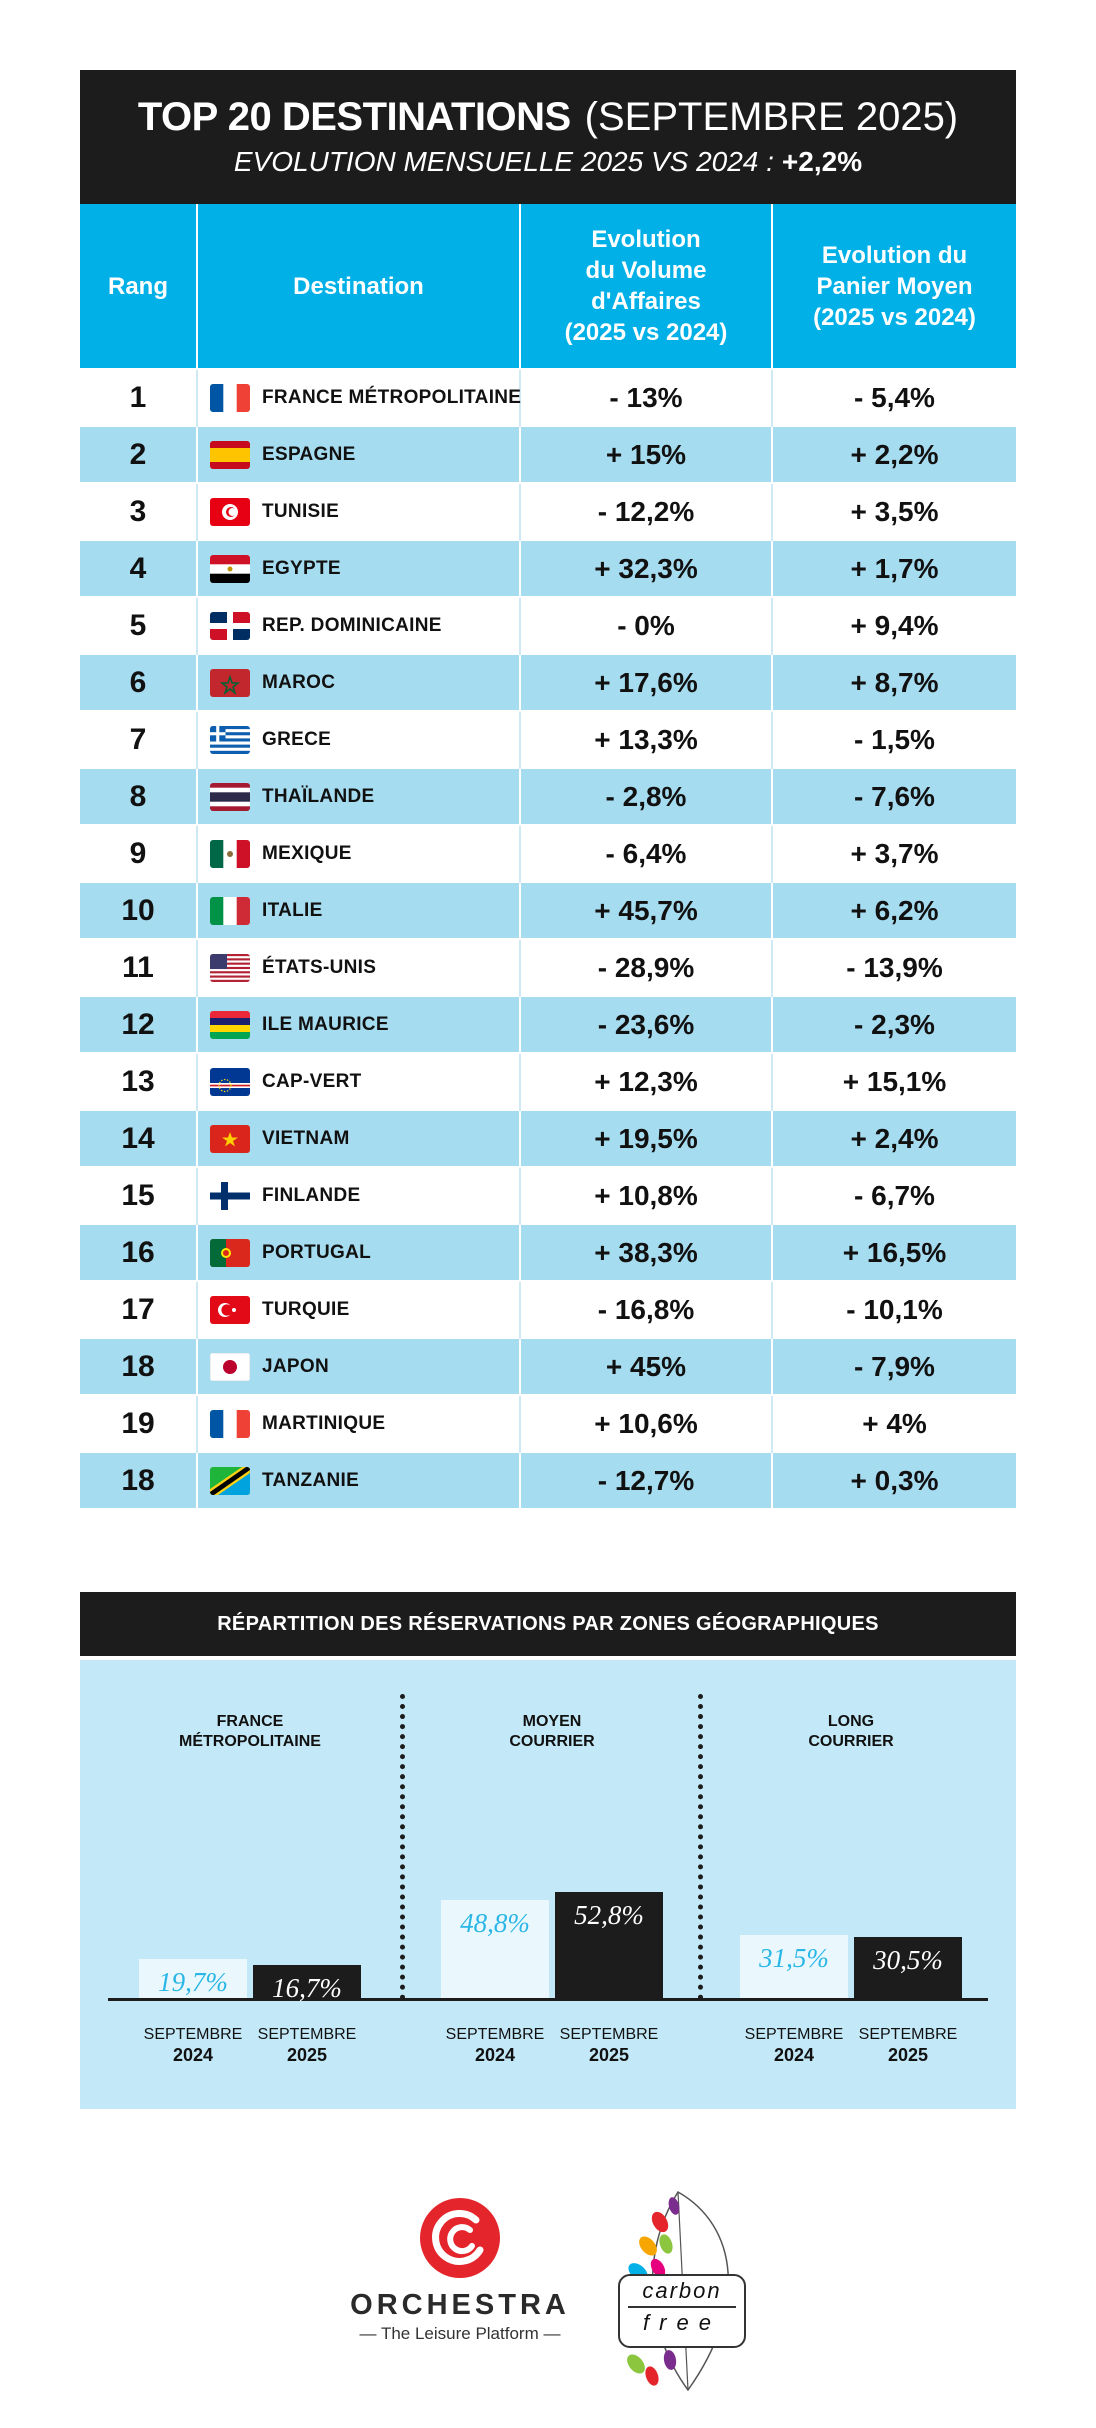  Describe the element at coordinates (325, 1024) in the screenshot. I see `destination-name: ILE MAURICE` at that location.